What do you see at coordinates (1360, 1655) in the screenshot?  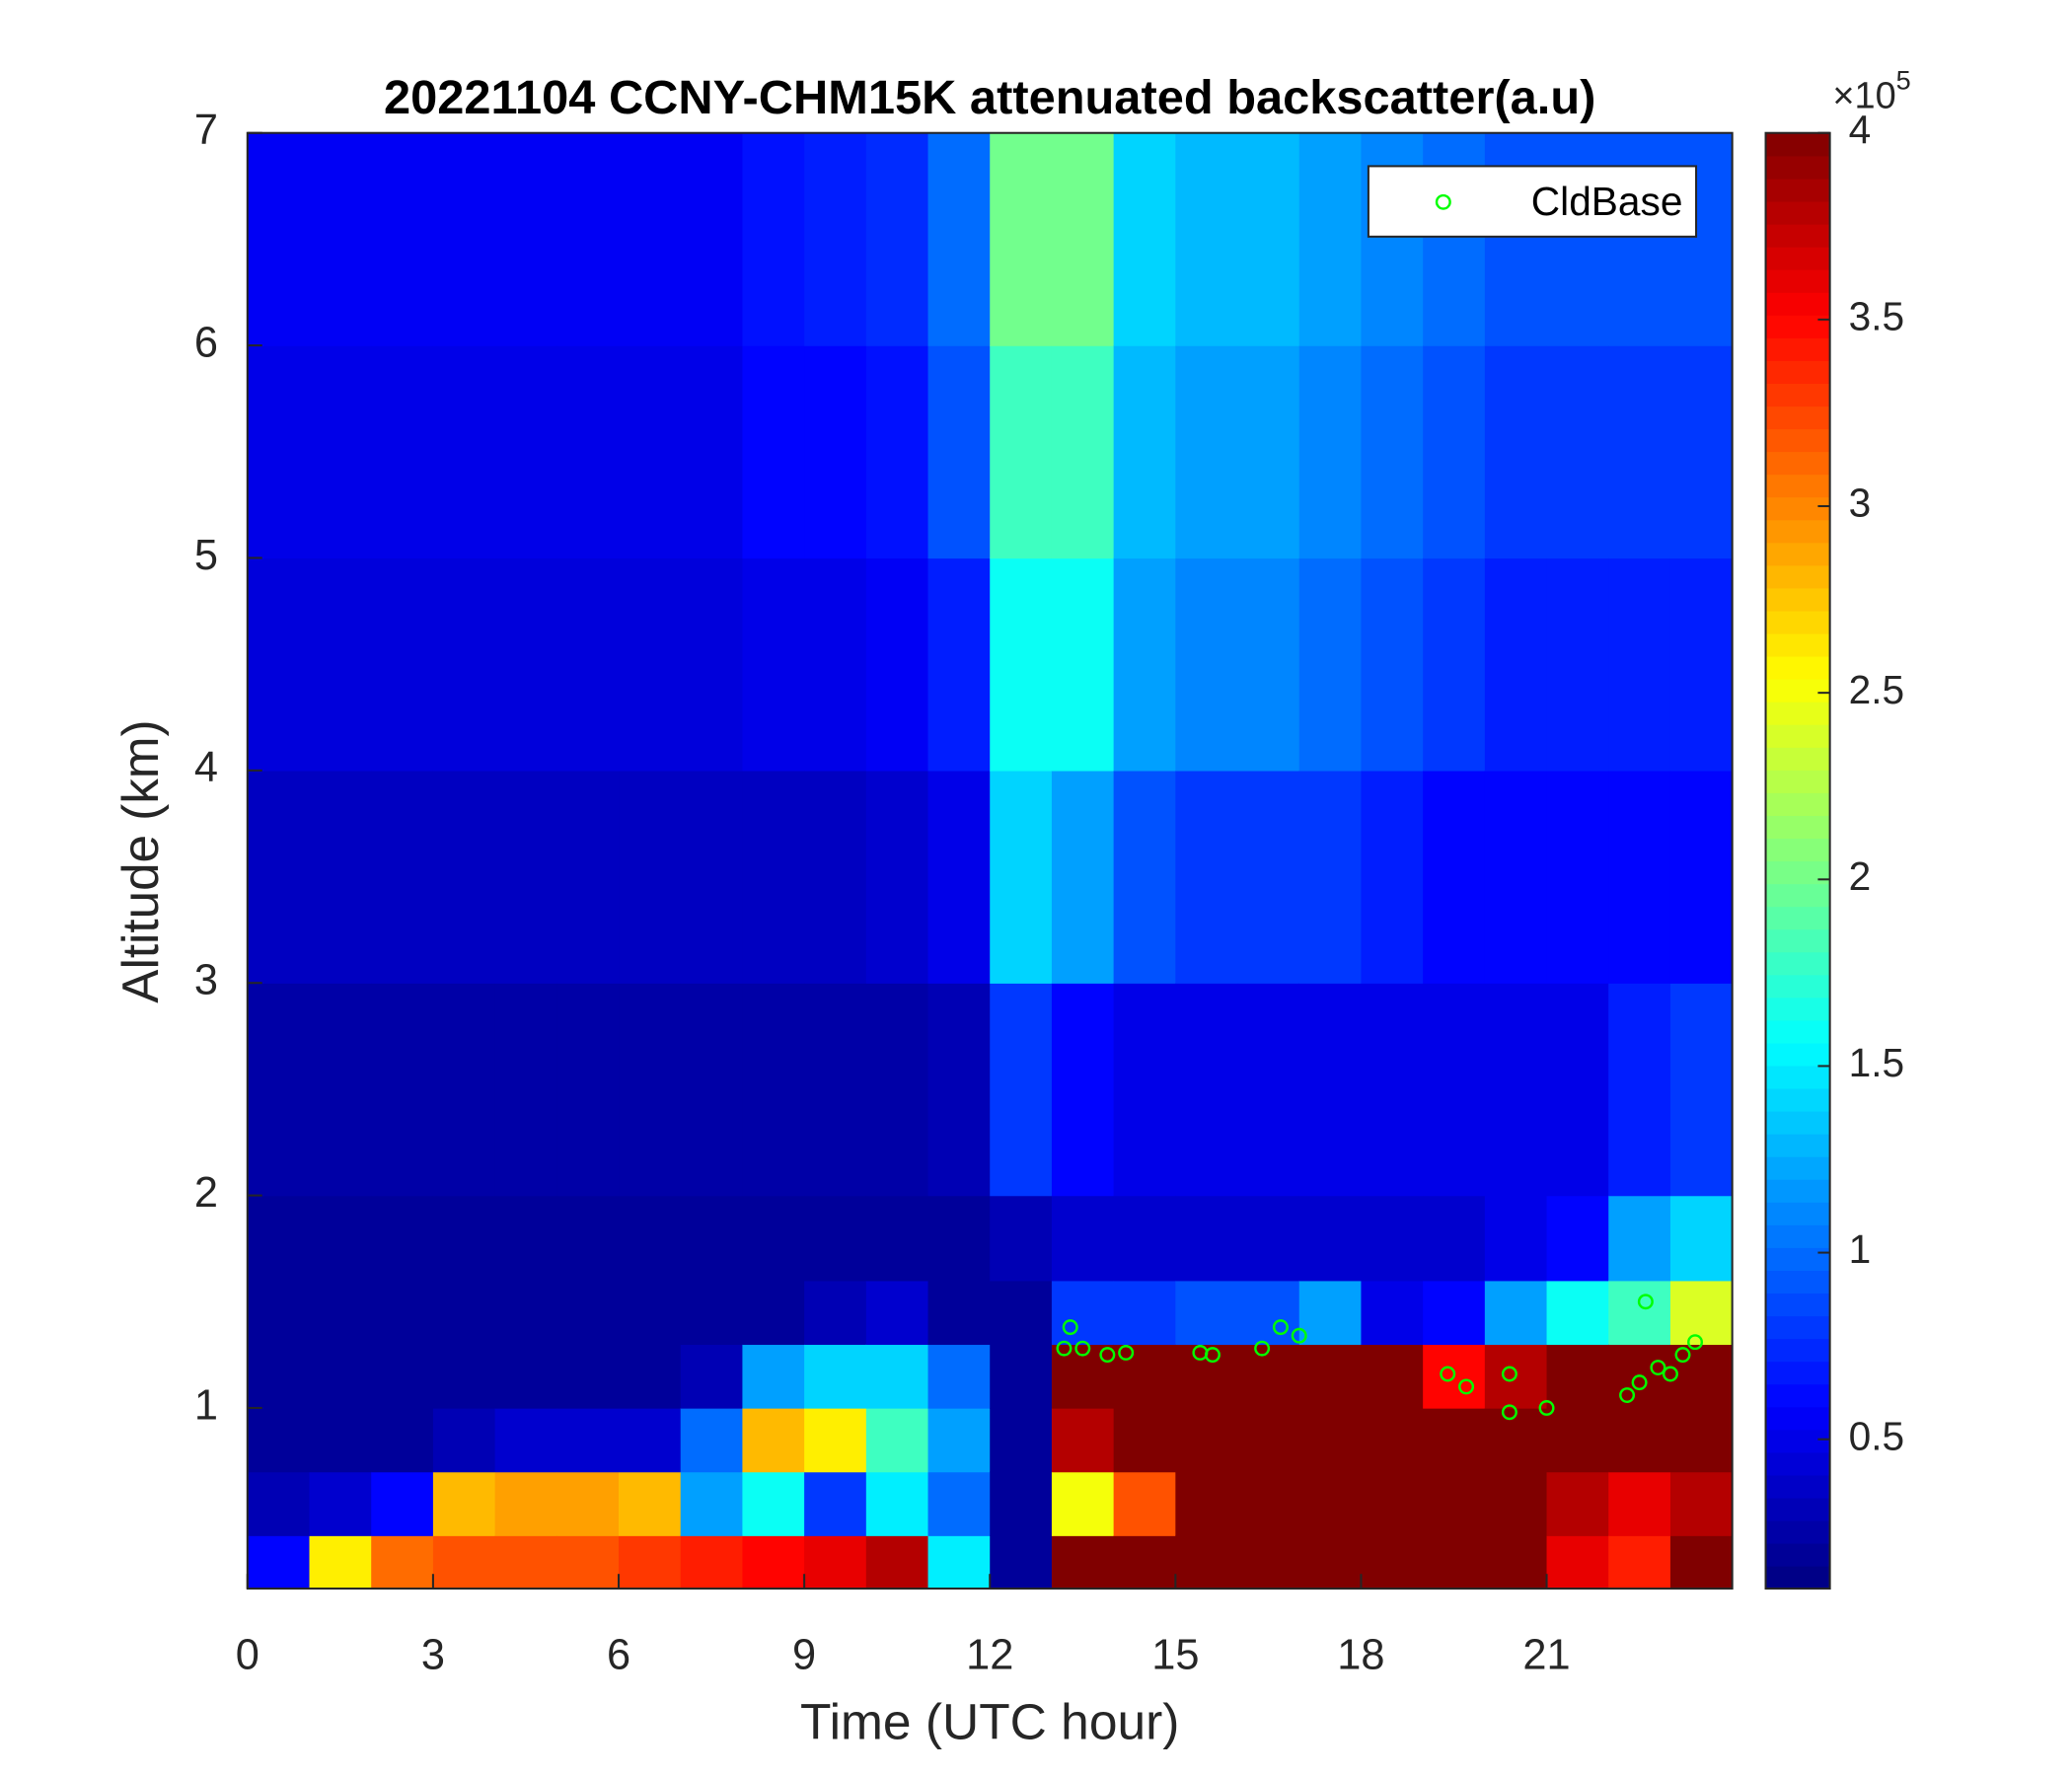 I see `x-tick-label: 18` at bounding box center [1360, 1655].